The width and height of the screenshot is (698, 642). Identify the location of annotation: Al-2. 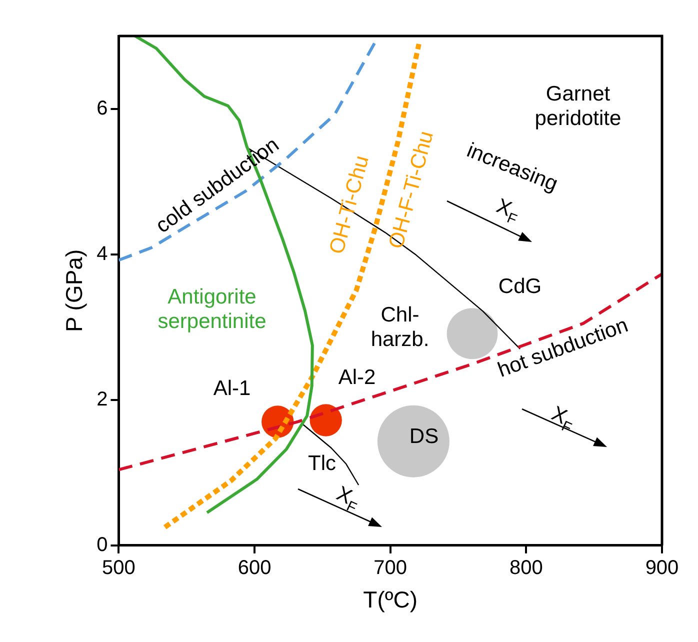
(357, 377).